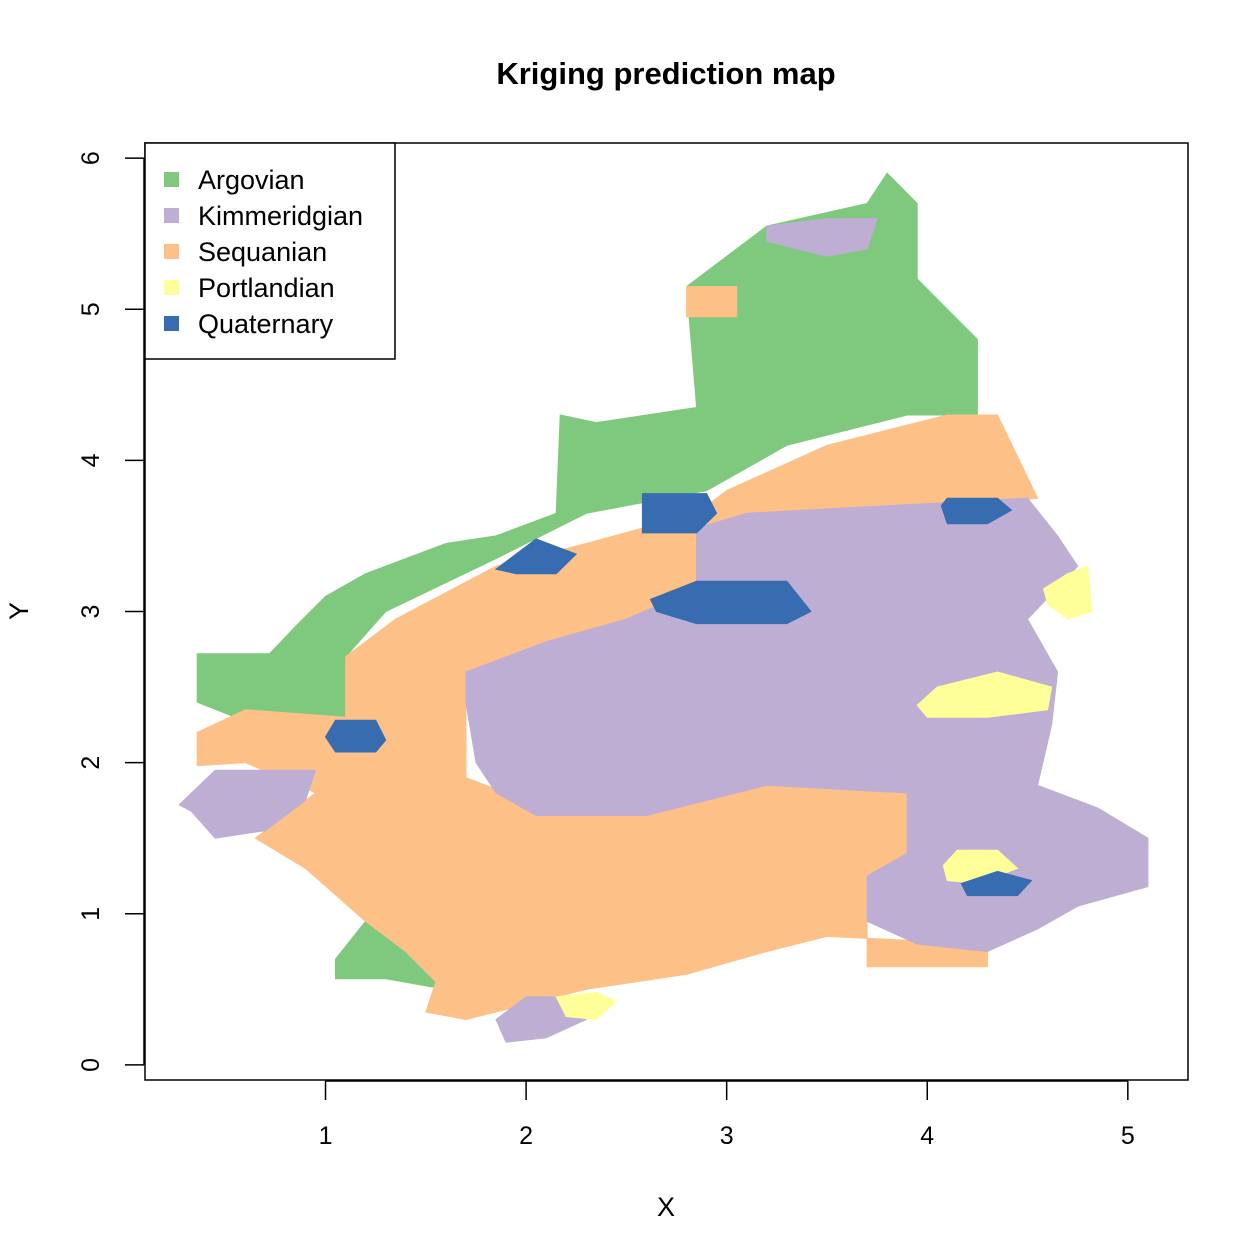 This screenshot has height=1260, width=1260. I want to click on chart-title: Kriging prediction map, so click(665, 73).